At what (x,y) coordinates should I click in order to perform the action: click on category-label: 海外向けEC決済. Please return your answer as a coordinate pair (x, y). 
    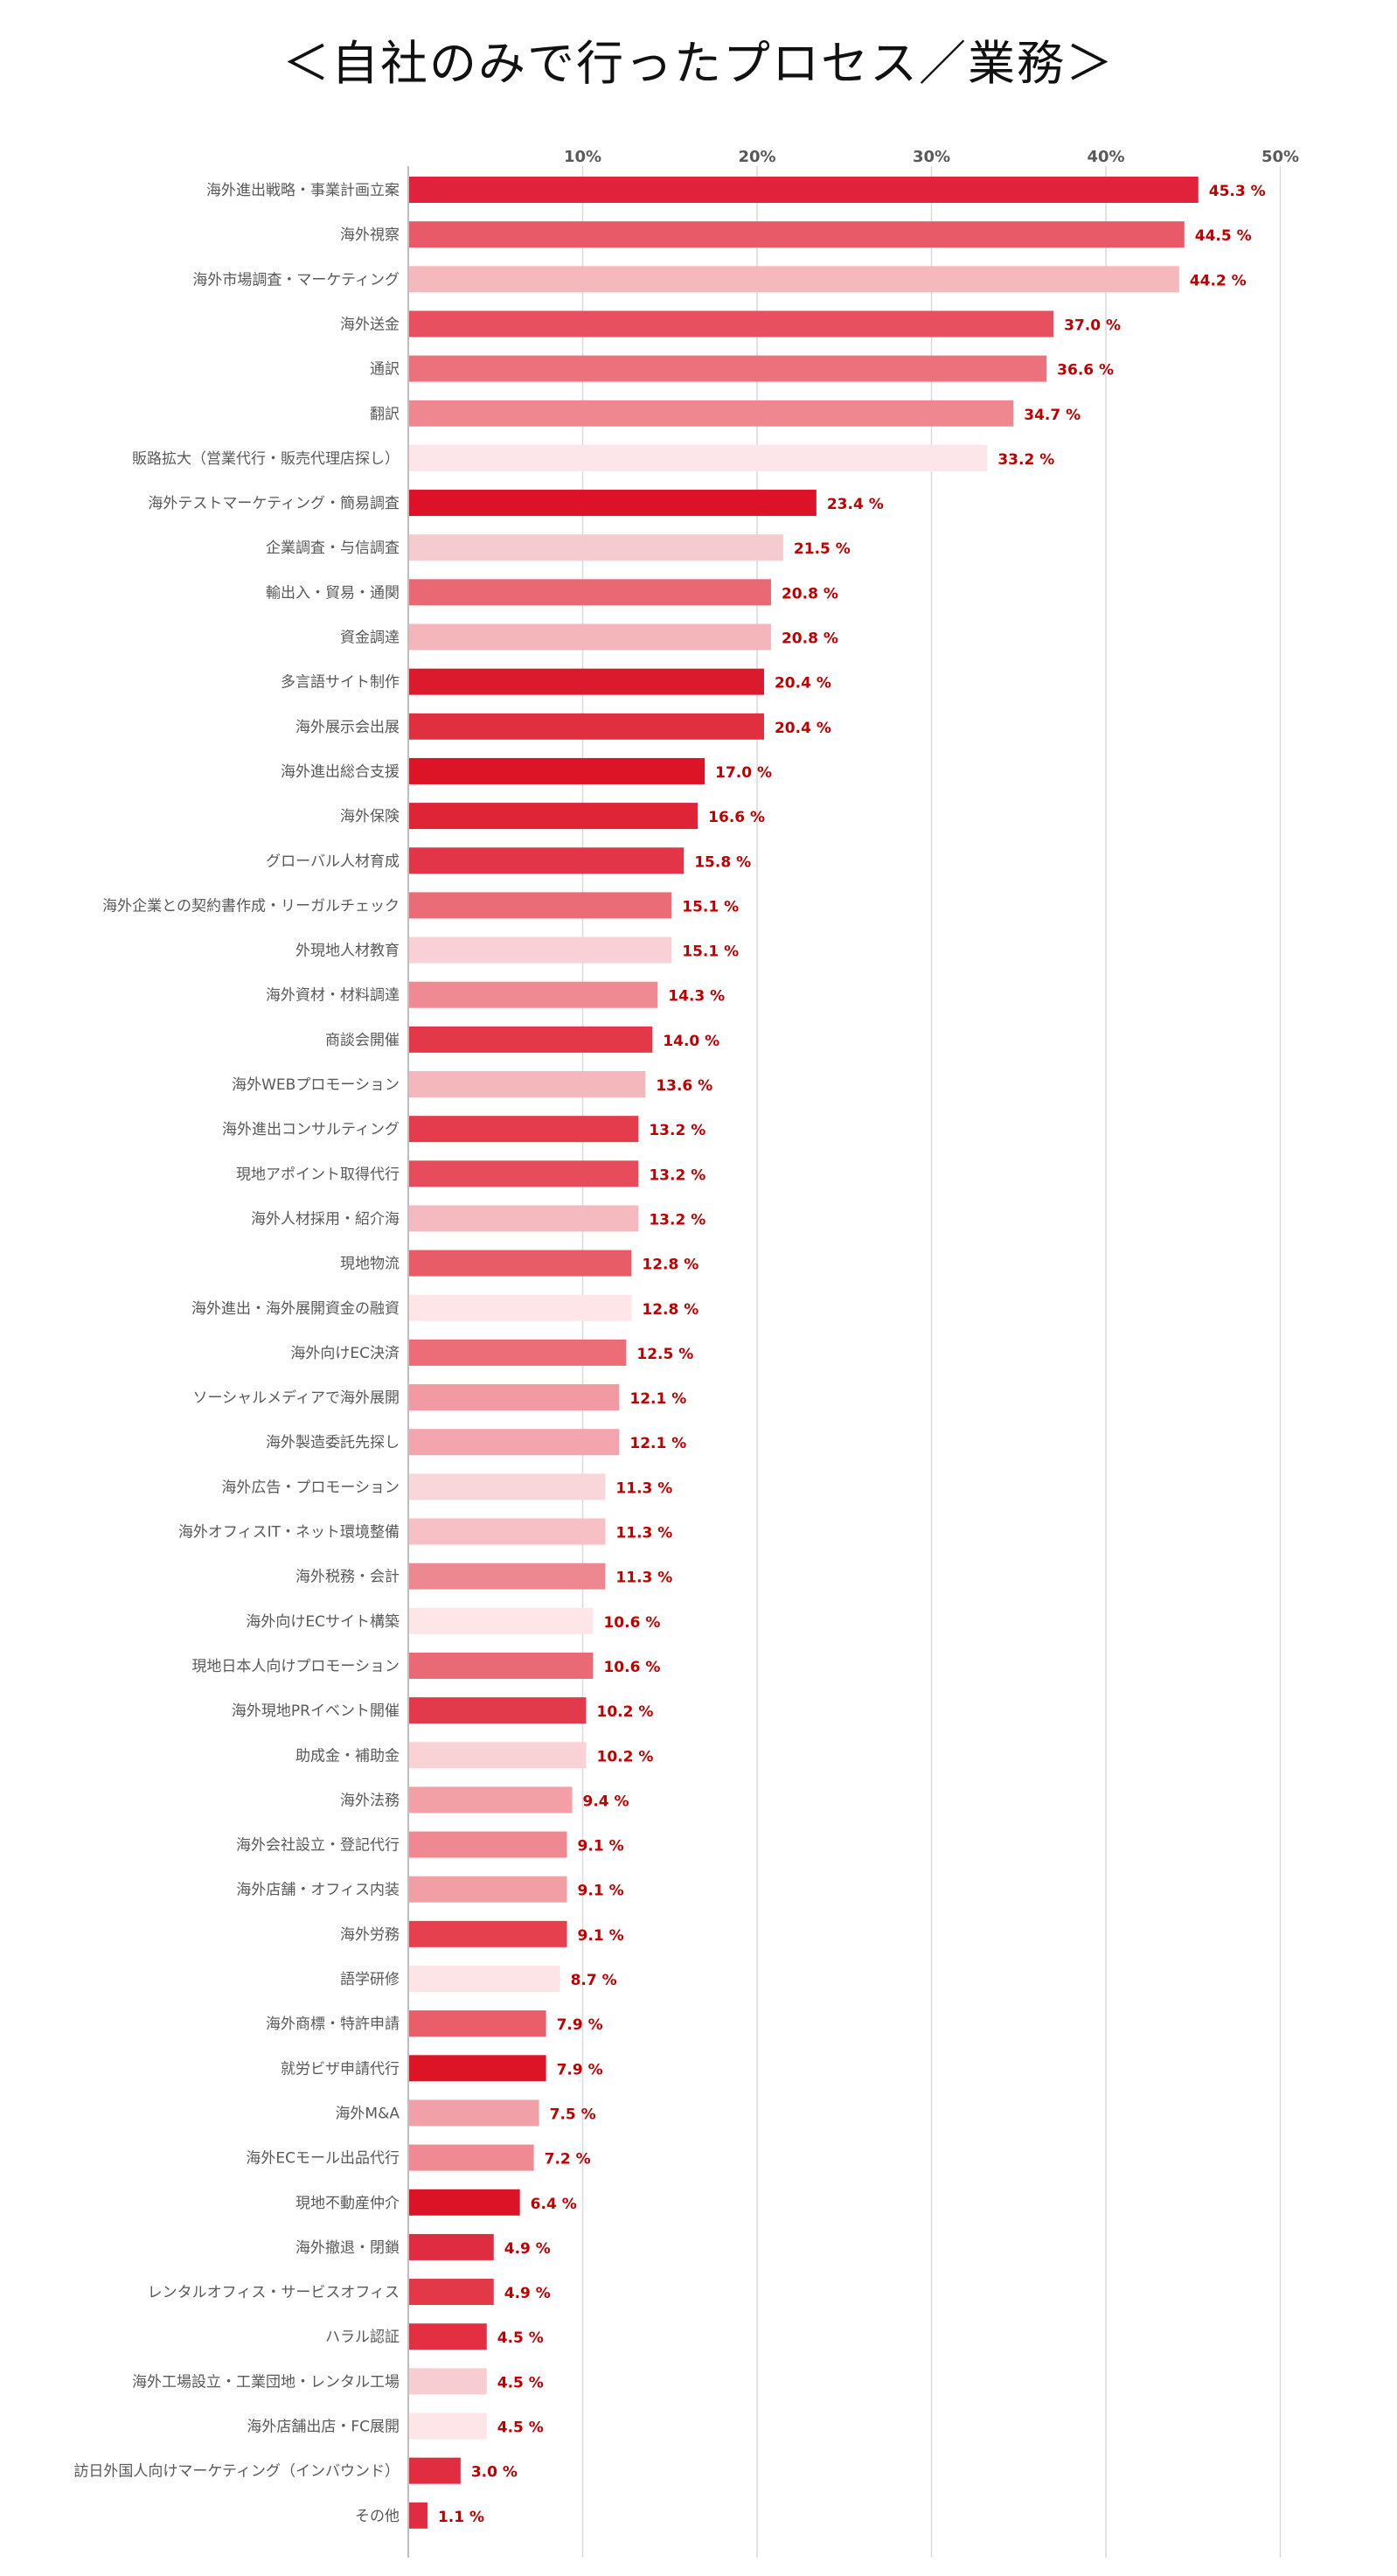
    Looking at the image, I should click on (345, 1353).